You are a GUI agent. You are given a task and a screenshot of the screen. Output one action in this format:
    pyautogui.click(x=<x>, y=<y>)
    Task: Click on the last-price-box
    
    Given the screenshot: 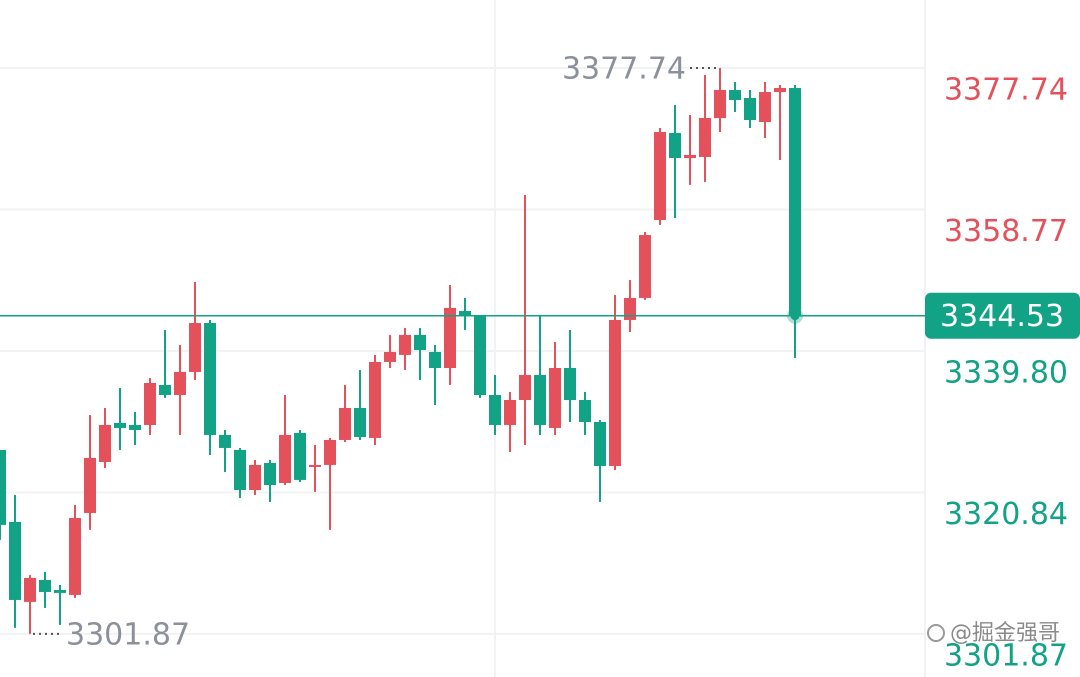 What is the action you would take?
    pyautogui.click(x=1002, y=315)
    